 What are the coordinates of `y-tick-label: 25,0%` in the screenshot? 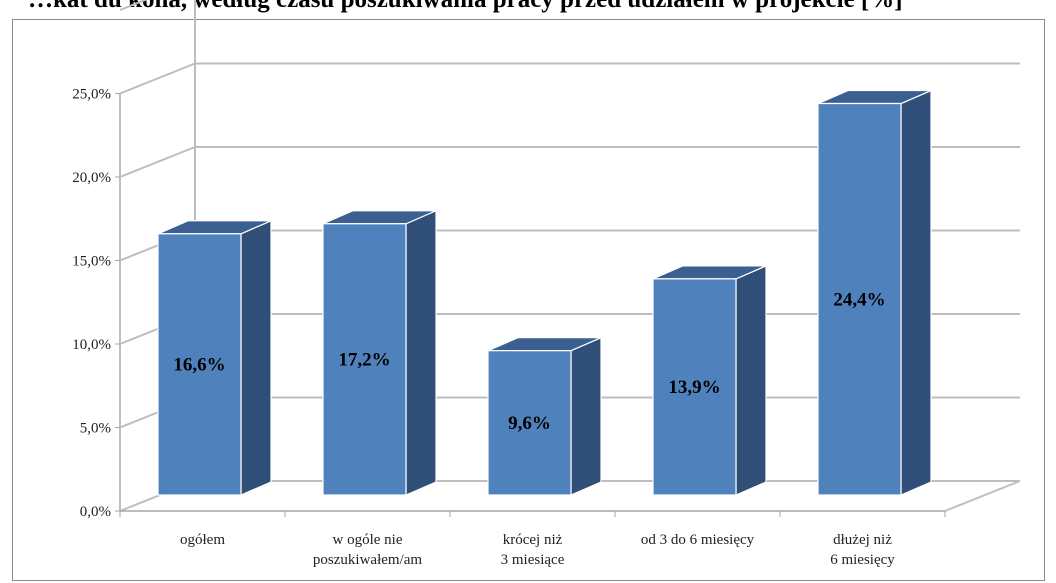 It's located at (91, 95).